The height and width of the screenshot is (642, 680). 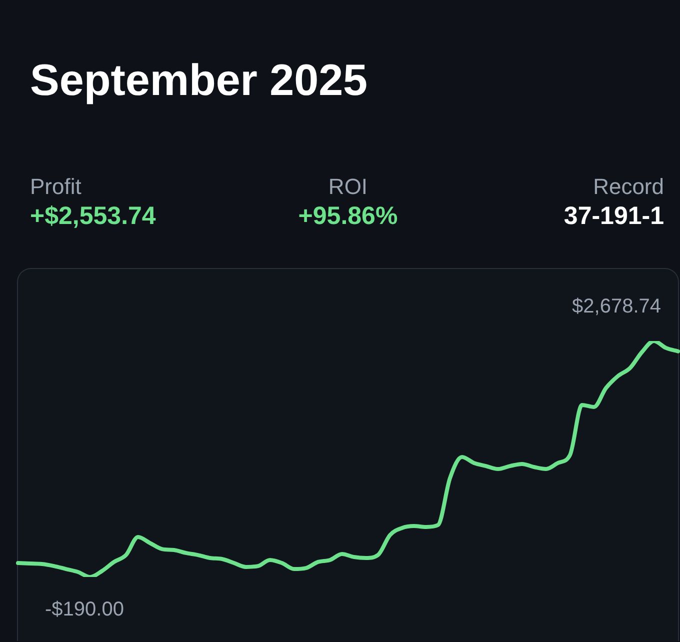 I want to click on text: 37-191-1, so click(x=614, y=216).